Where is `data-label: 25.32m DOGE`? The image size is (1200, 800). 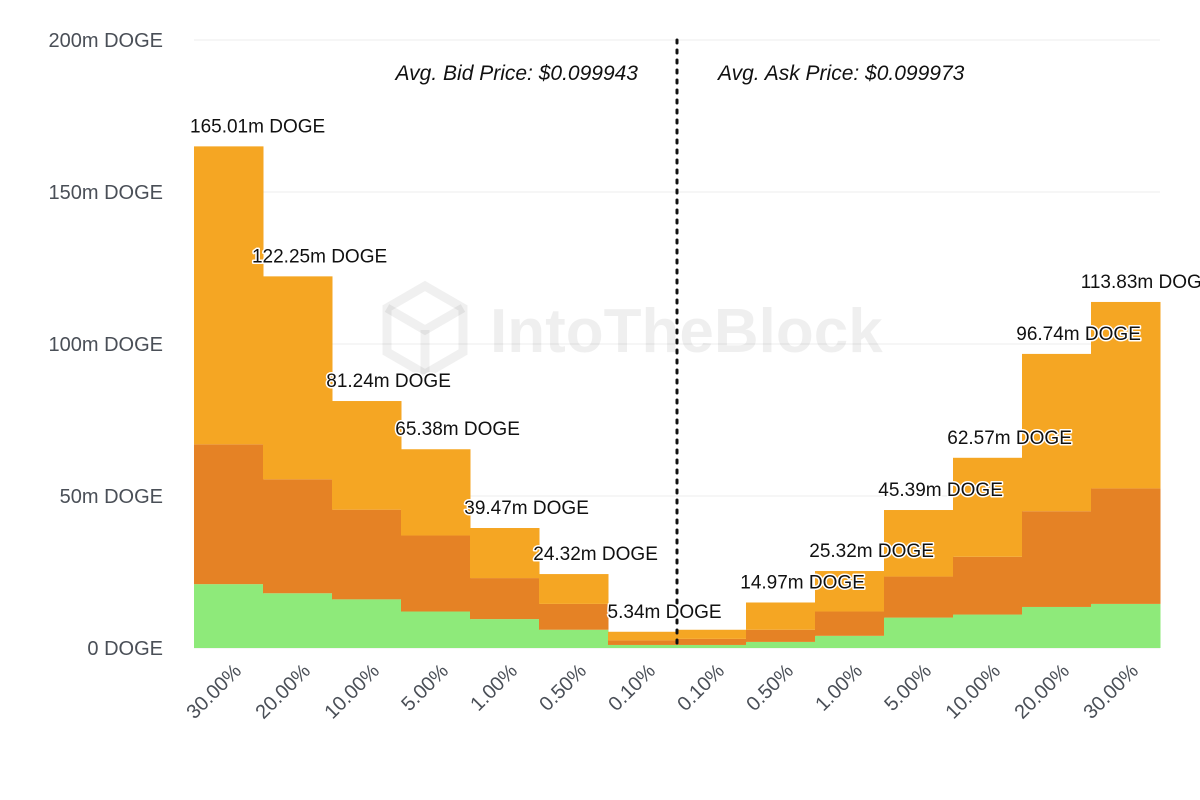 data-label: 25.32m DOGE is located at coordinates (871, 551).